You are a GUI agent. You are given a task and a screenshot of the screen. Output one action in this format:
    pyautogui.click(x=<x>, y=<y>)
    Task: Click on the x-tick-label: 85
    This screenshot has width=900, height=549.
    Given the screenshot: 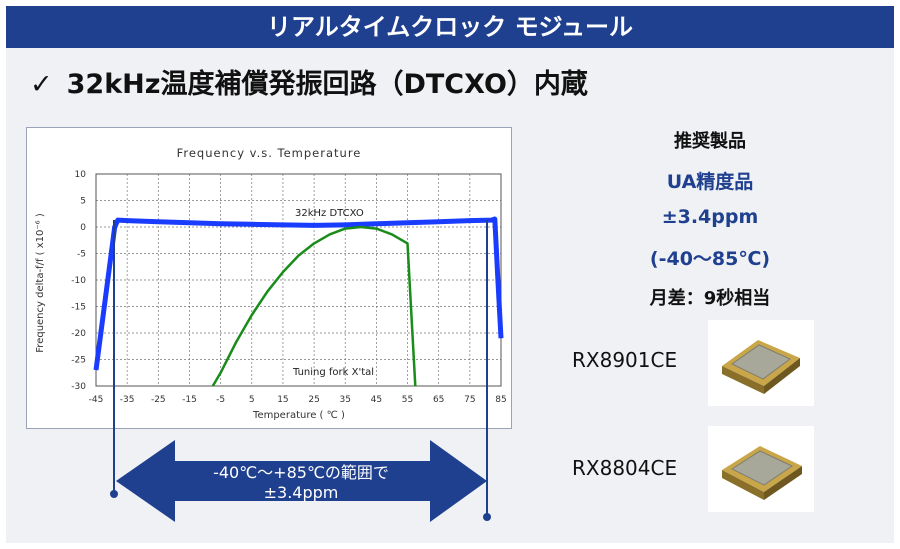 What is the action you would take?
    pyautogui.click(x=500, y=400)
    